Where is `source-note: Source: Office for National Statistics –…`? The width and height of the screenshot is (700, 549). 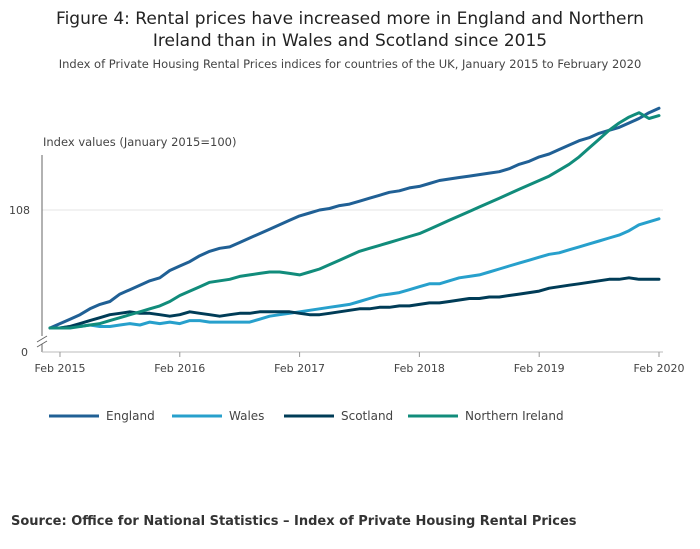 source-note: Source: Office for National Statistics –… is located at coordinates (294, 521).